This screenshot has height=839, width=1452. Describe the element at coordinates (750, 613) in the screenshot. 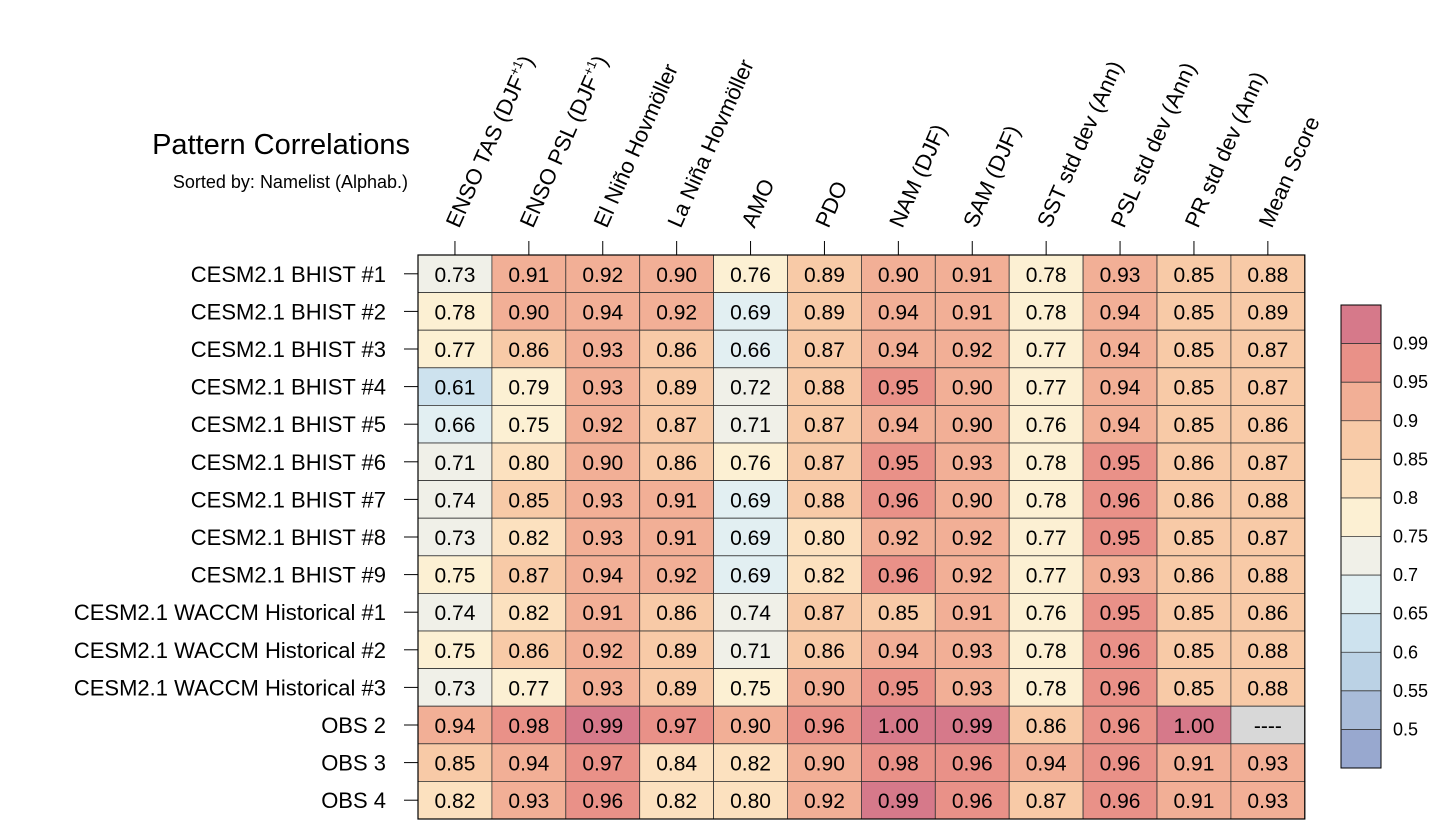

I see `cell-value-label: 0.74` at that location.